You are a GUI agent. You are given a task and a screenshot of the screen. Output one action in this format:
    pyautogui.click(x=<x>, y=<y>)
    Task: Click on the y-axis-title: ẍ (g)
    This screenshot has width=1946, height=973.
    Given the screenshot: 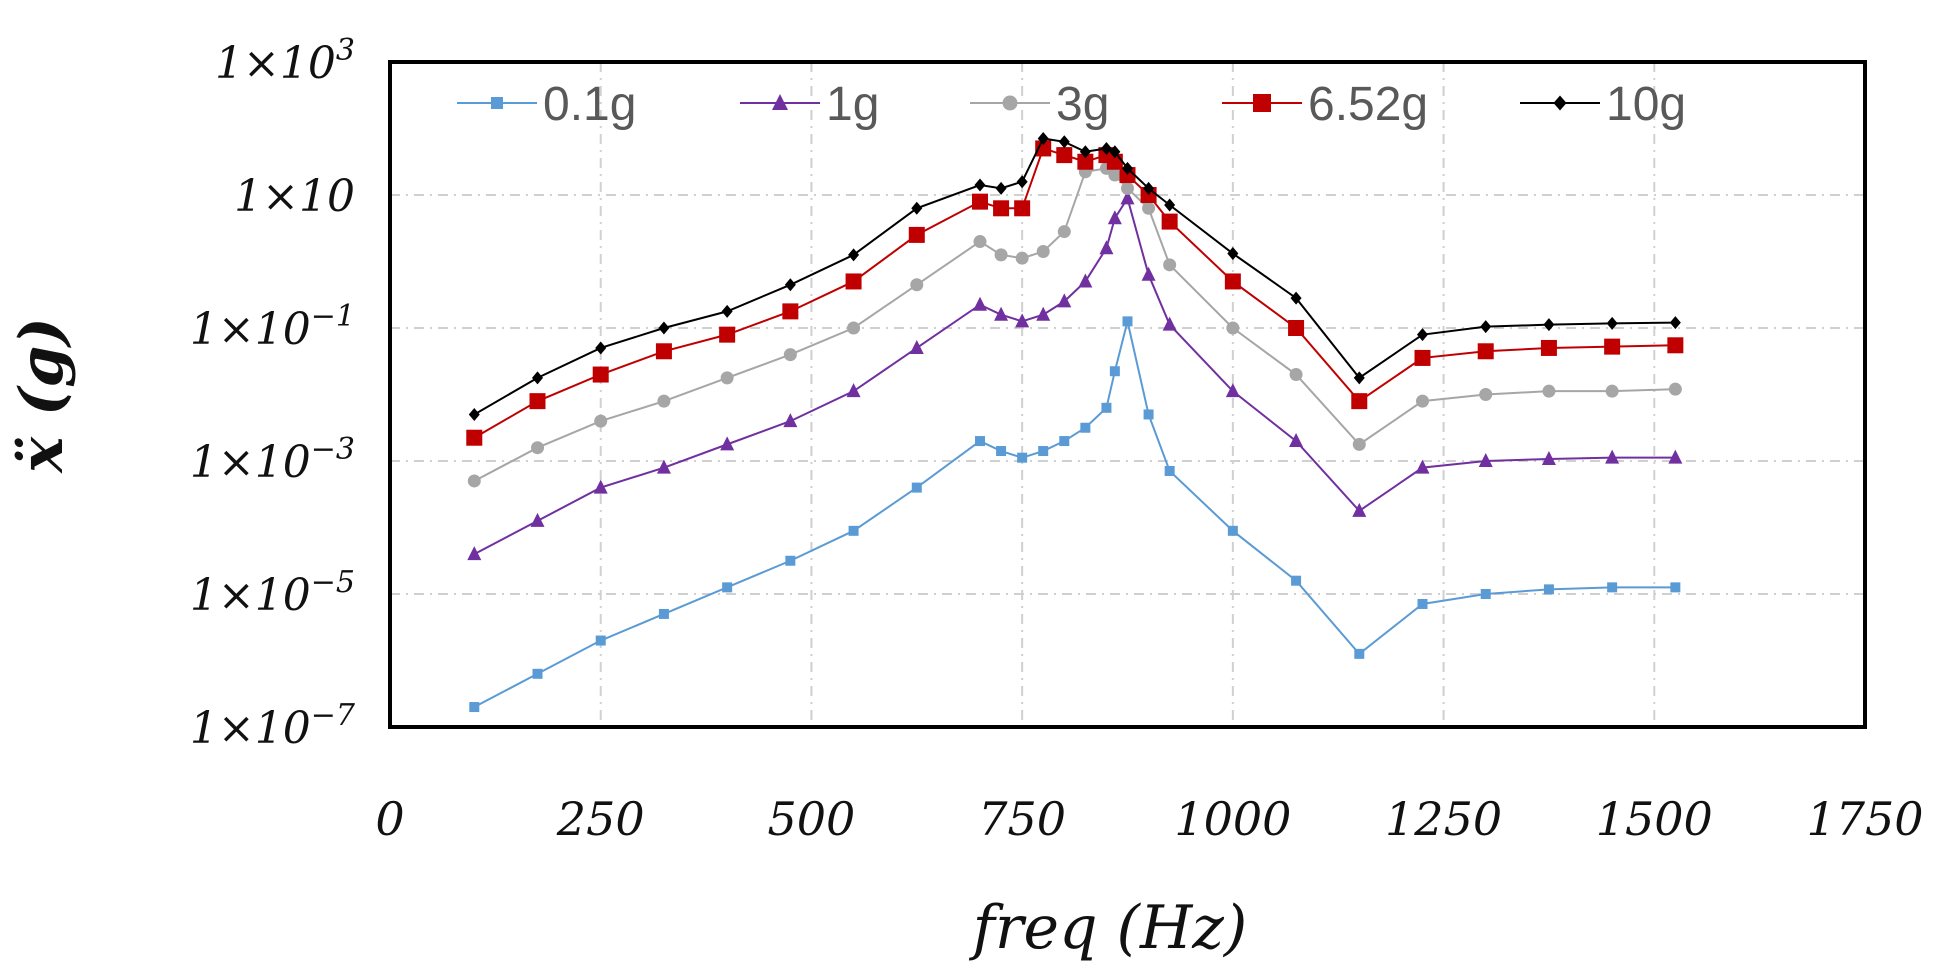 What is the action you would take?
    pyautogui.click(x=42, y=395)
    